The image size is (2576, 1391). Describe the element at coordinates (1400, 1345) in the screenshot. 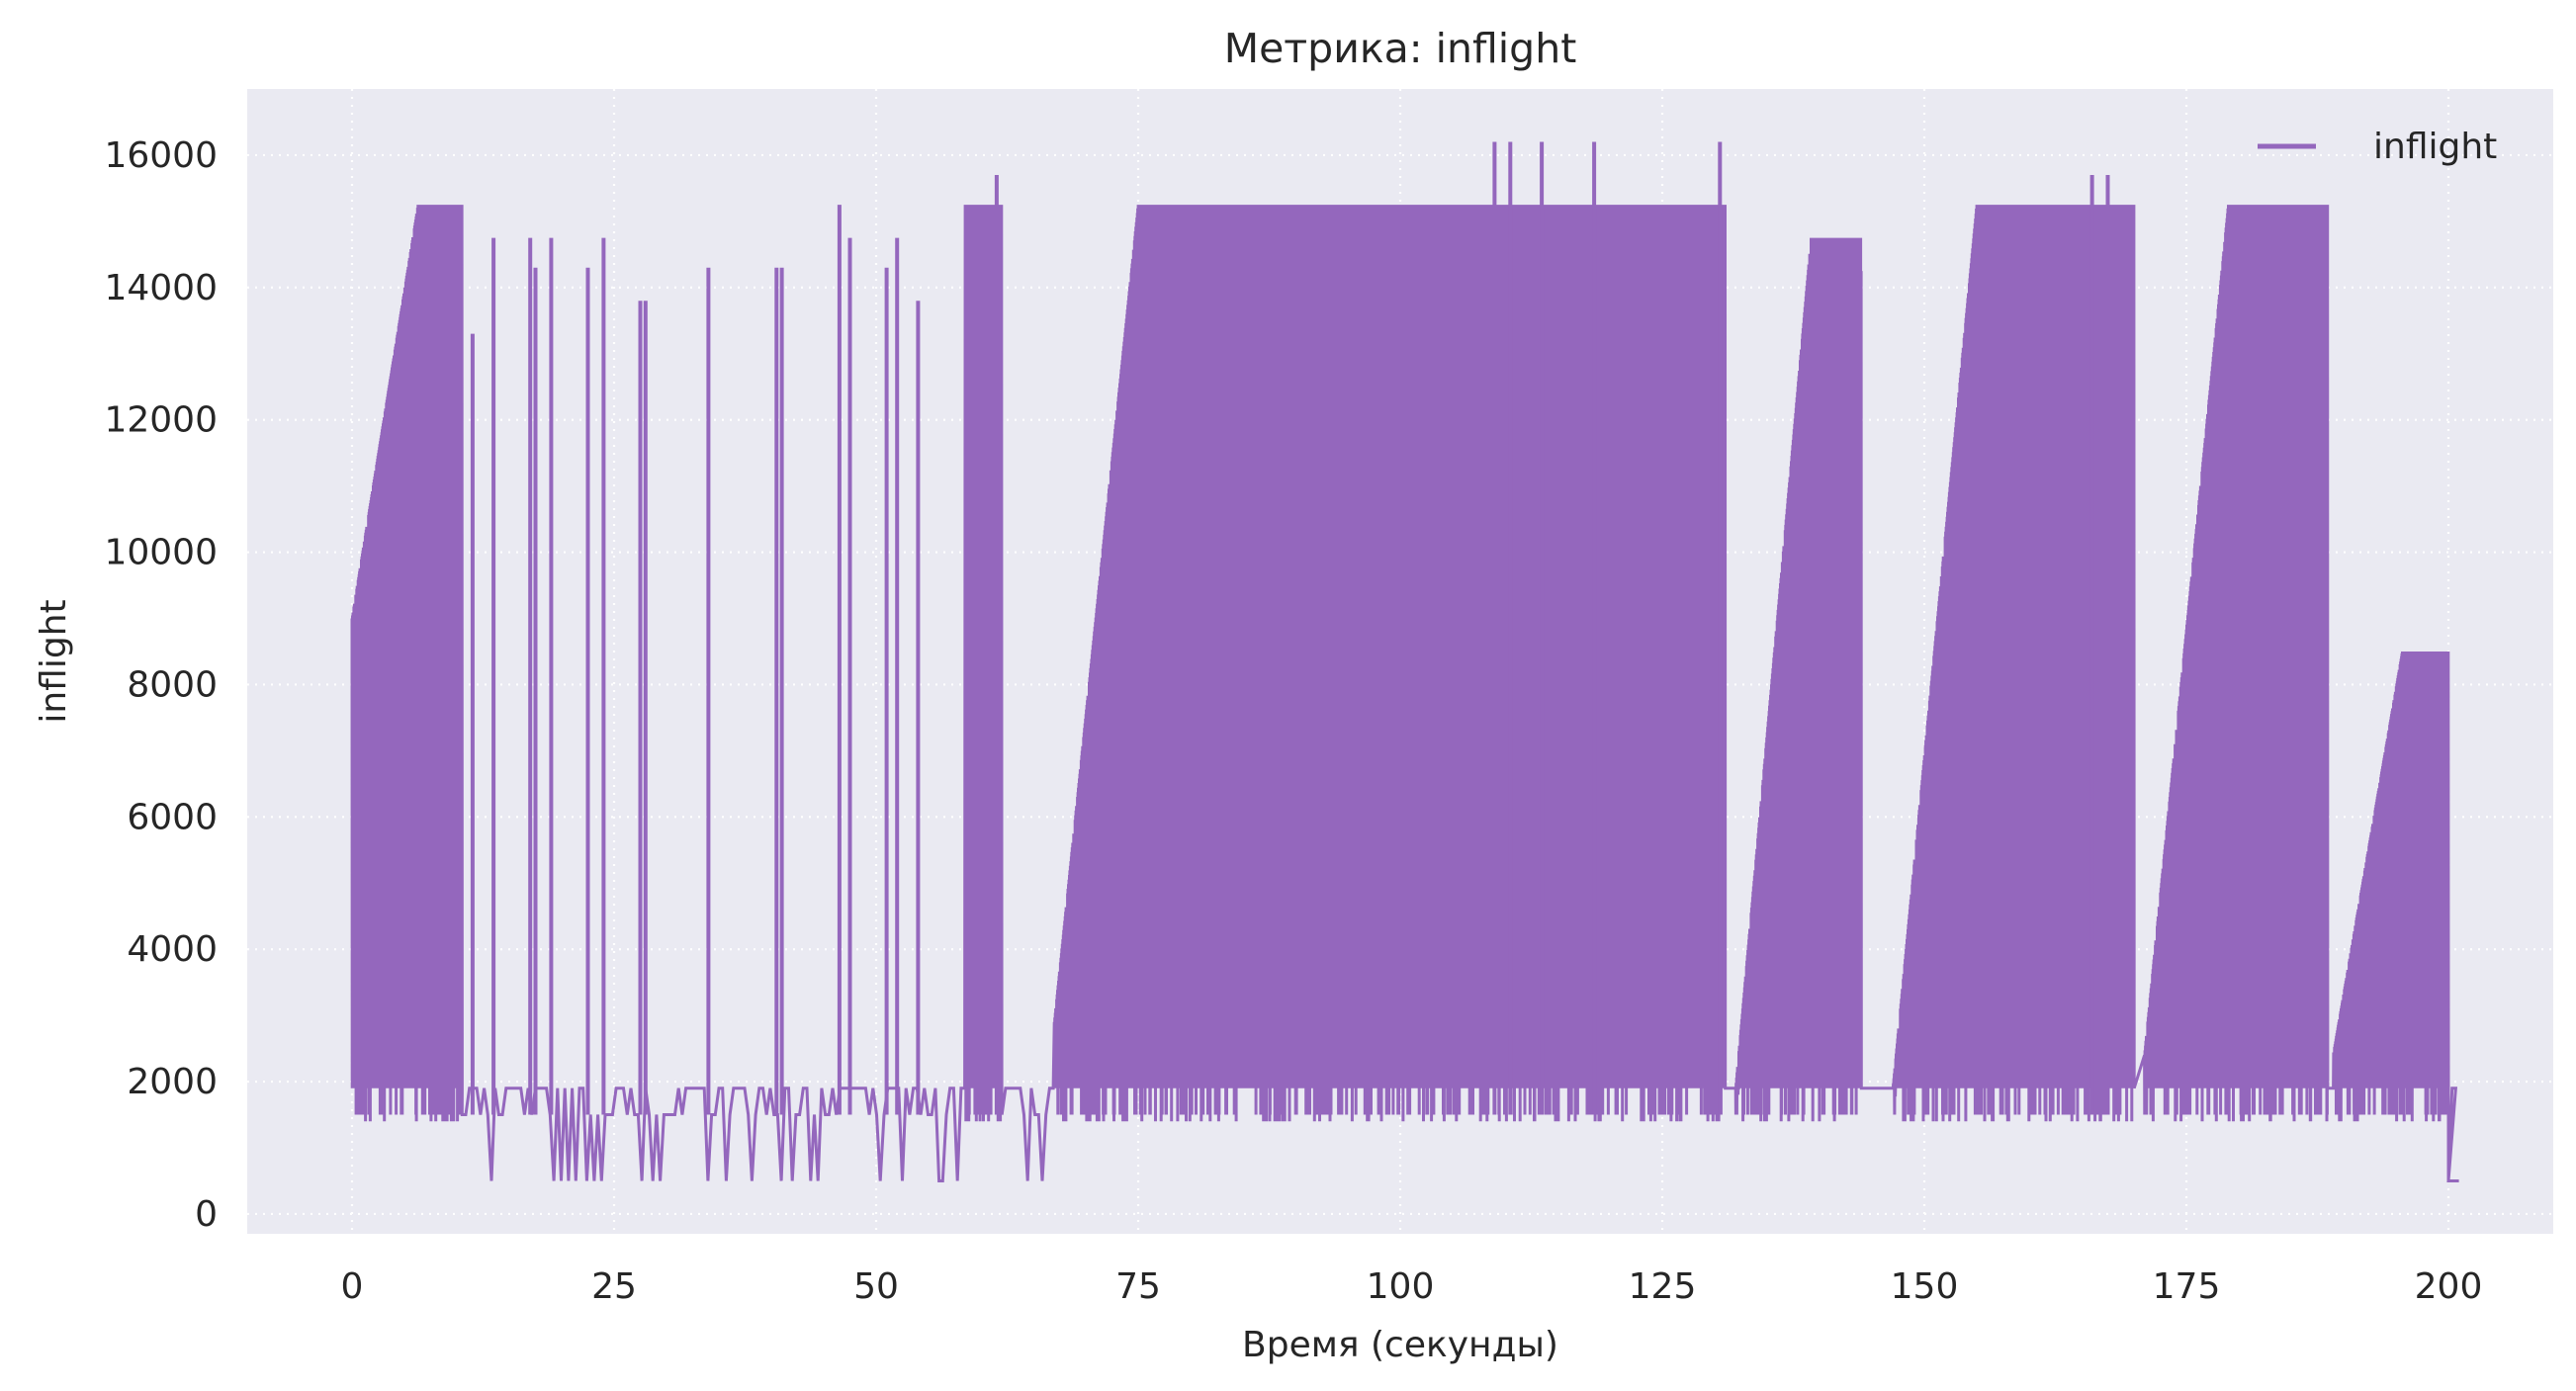

I see `x-axis-label: Время (секунды)` at that location.